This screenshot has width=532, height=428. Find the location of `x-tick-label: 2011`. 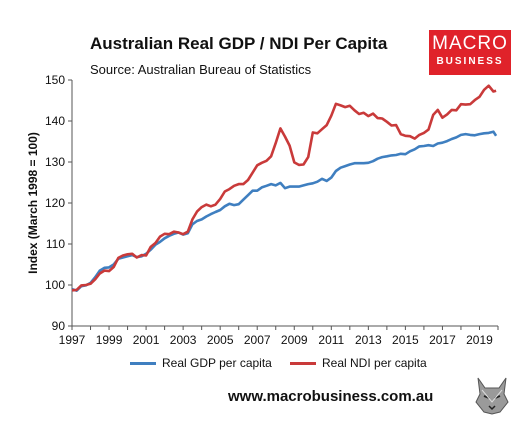

x-tick-label: 2011 is located at coordinates (331, 340).